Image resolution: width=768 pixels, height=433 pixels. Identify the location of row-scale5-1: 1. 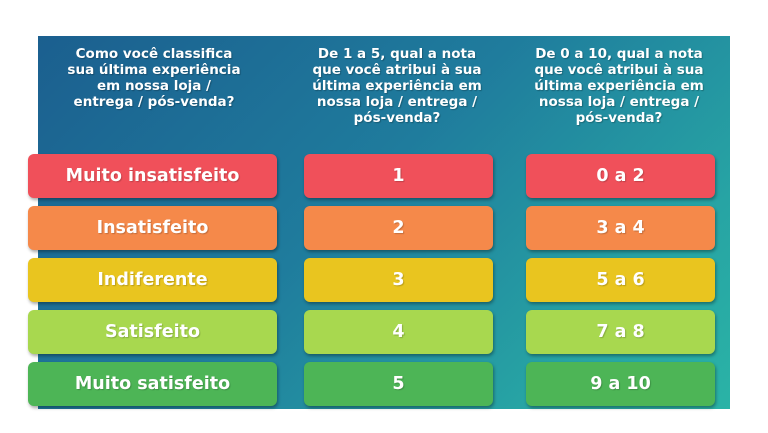
(398, 176).